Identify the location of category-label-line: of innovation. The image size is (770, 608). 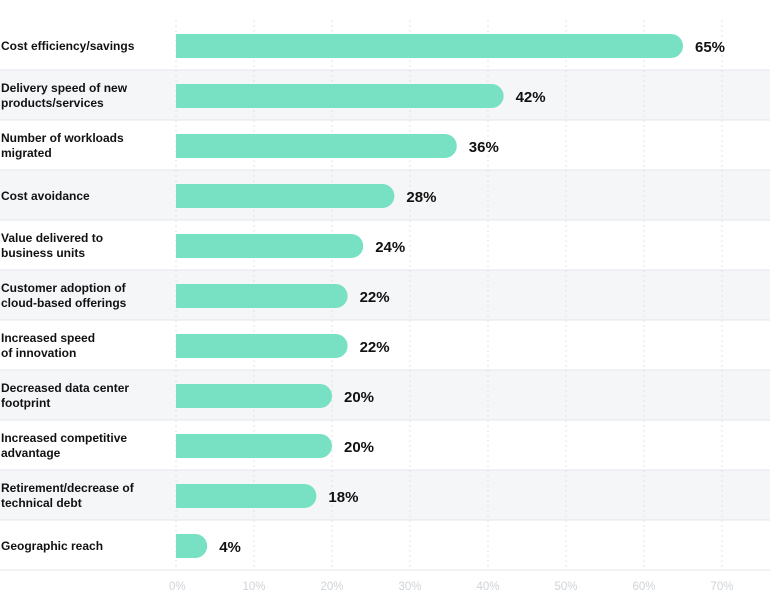
(38, 353).